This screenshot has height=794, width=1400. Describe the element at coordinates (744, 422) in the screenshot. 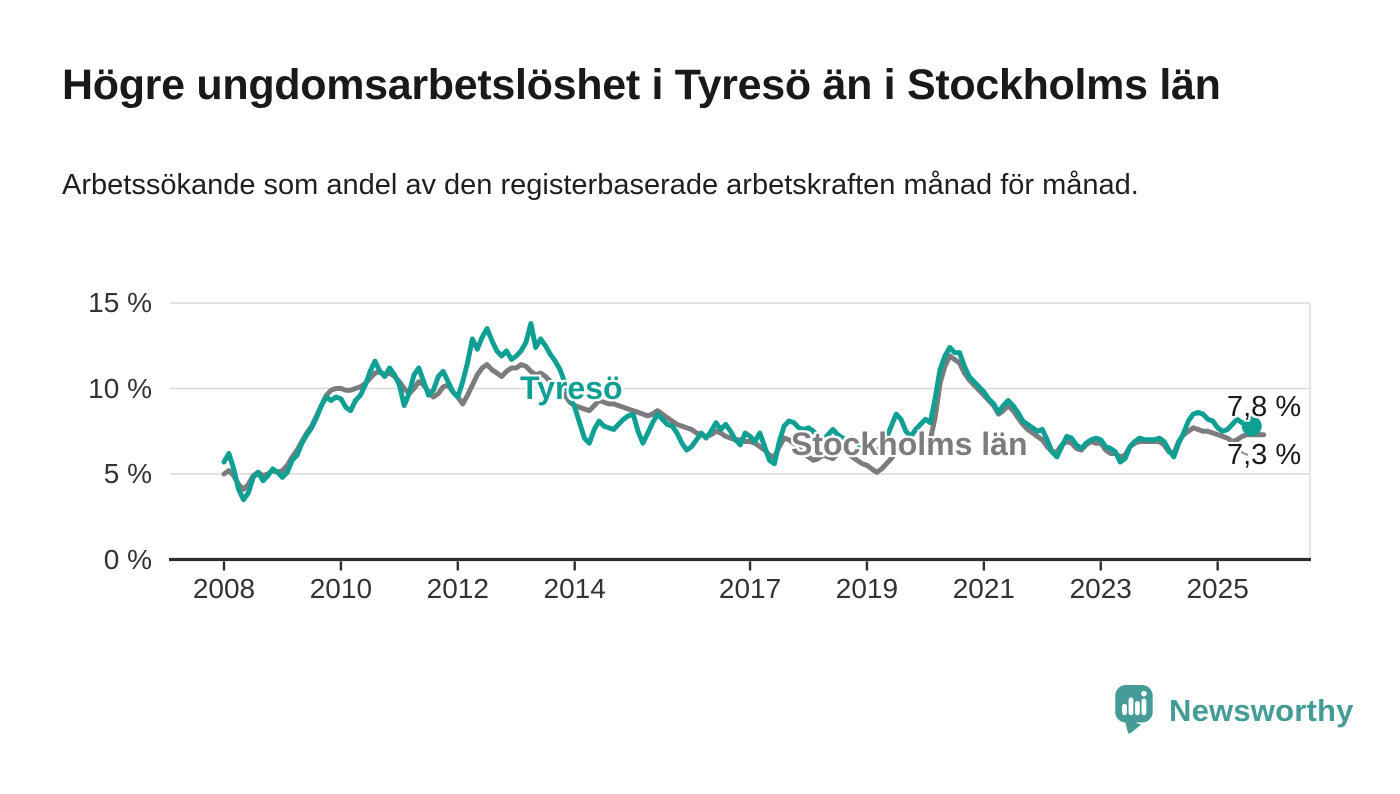

I see `series-line-stockholms-lan` at that location.